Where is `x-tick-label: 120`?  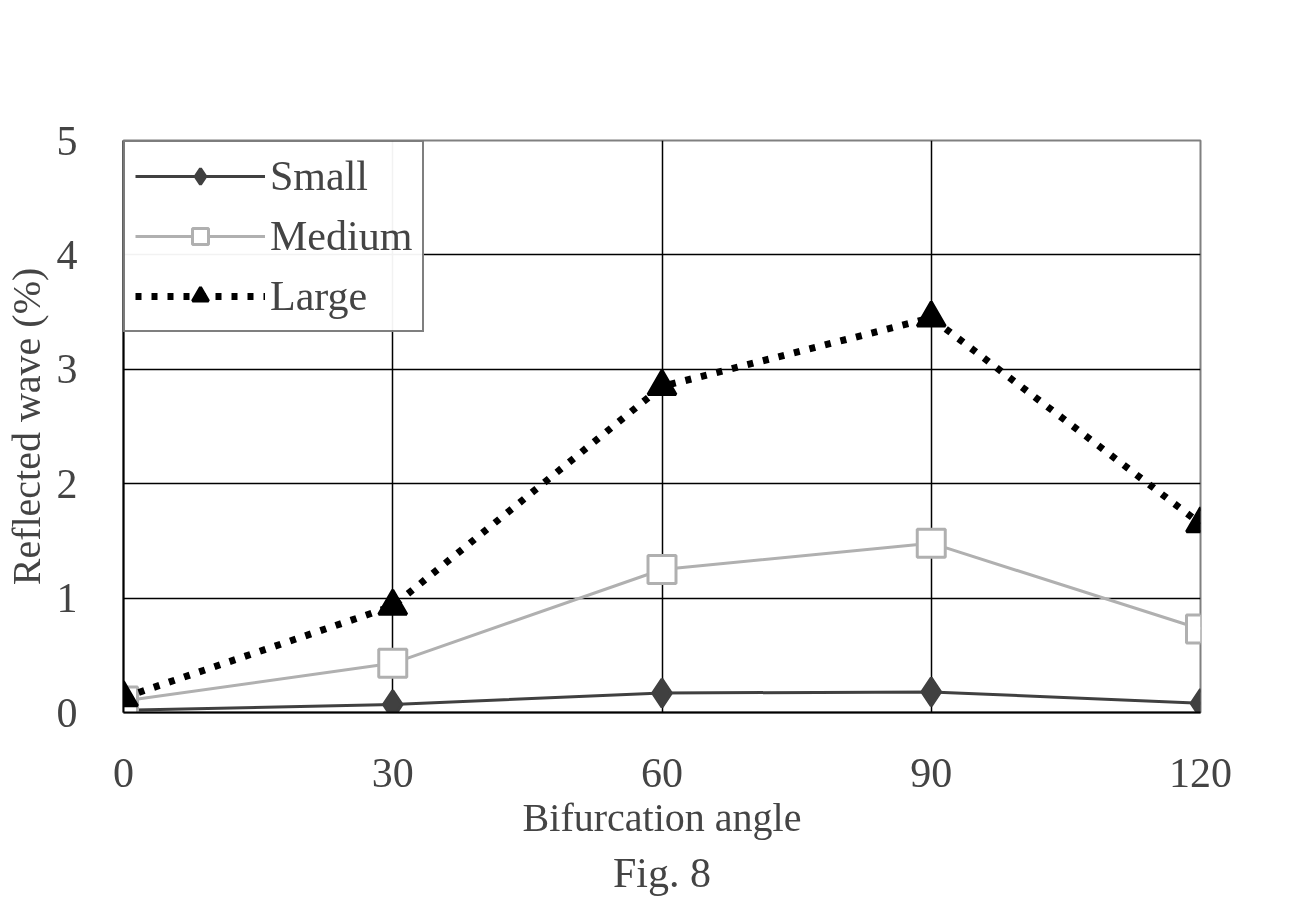 x-tick-label: 120 is located at coordinates (1200, 772).